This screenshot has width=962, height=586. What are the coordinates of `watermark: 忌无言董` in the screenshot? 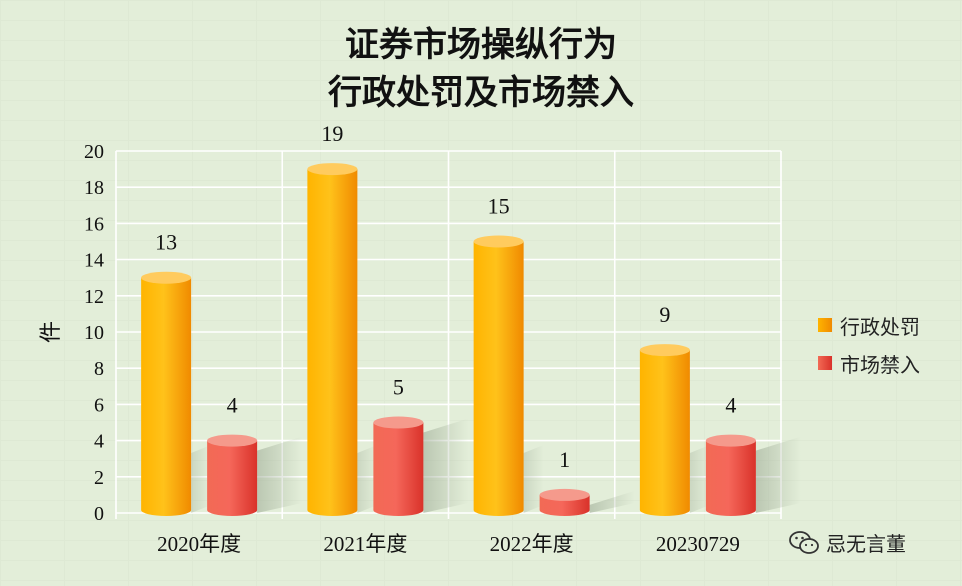 It's located at (847, 542).